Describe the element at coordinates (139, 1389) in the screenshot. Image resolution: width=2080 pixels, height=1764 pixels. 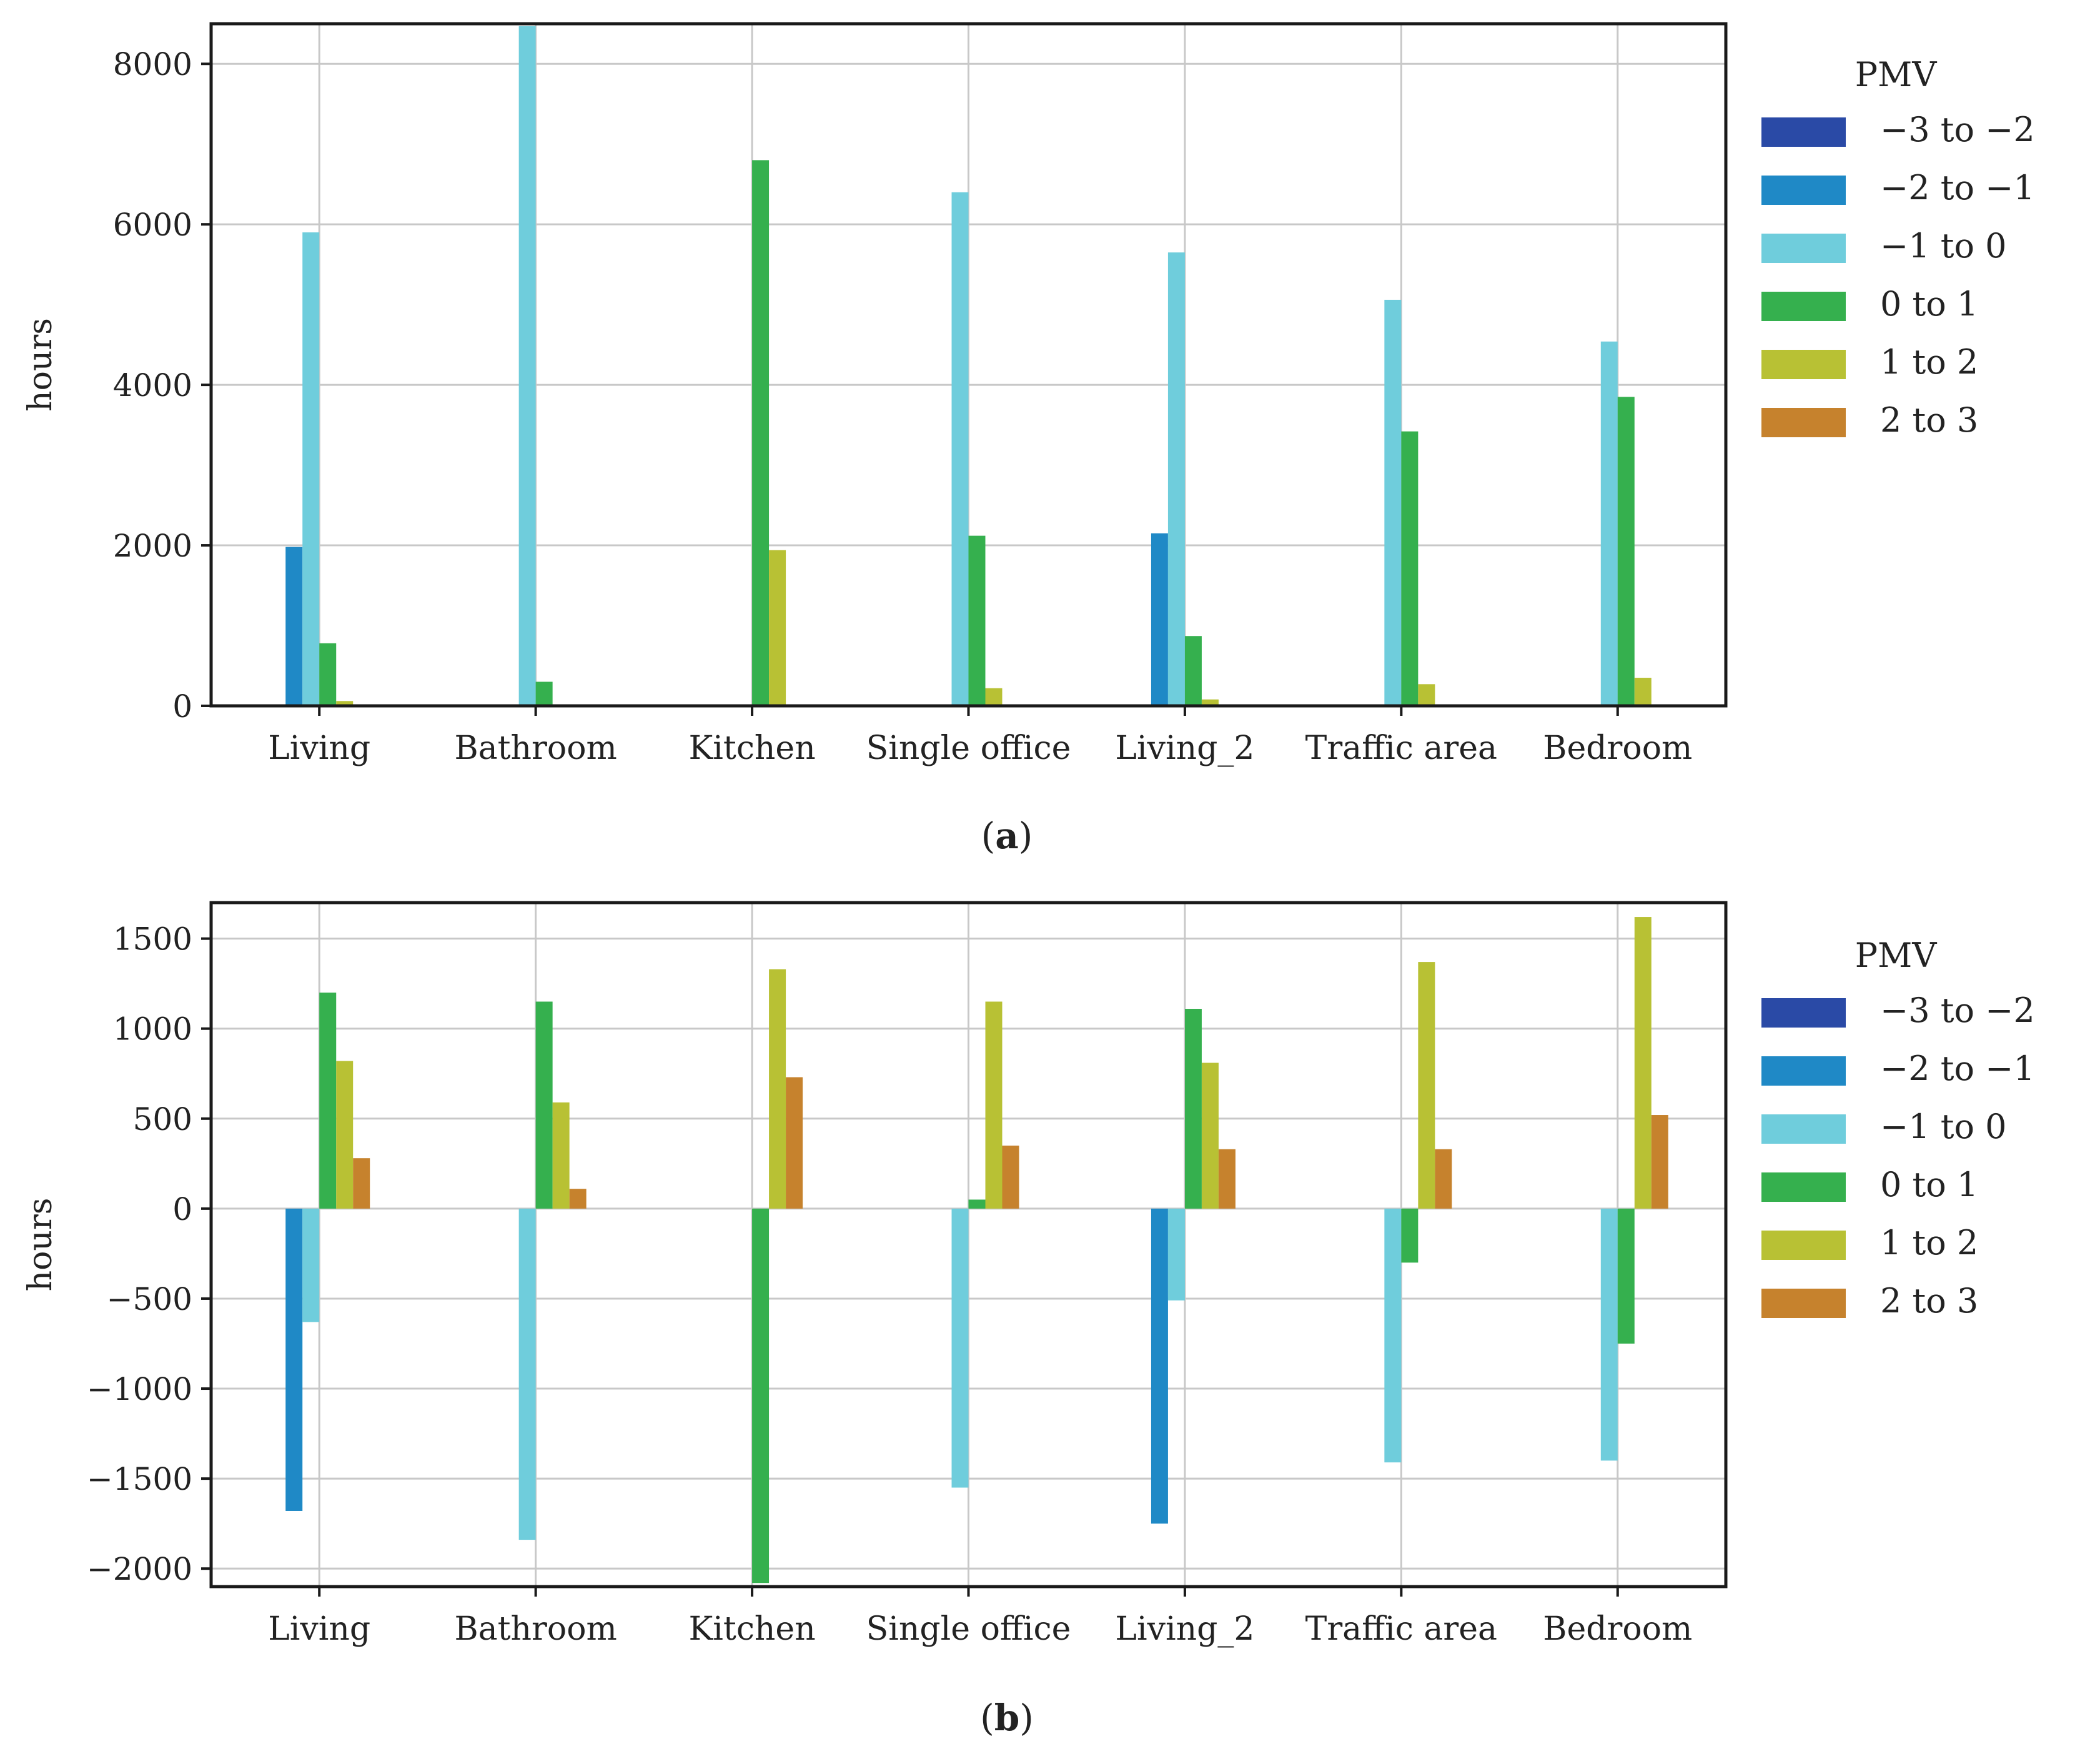
I see `y-tick-label: −1000` at that location.